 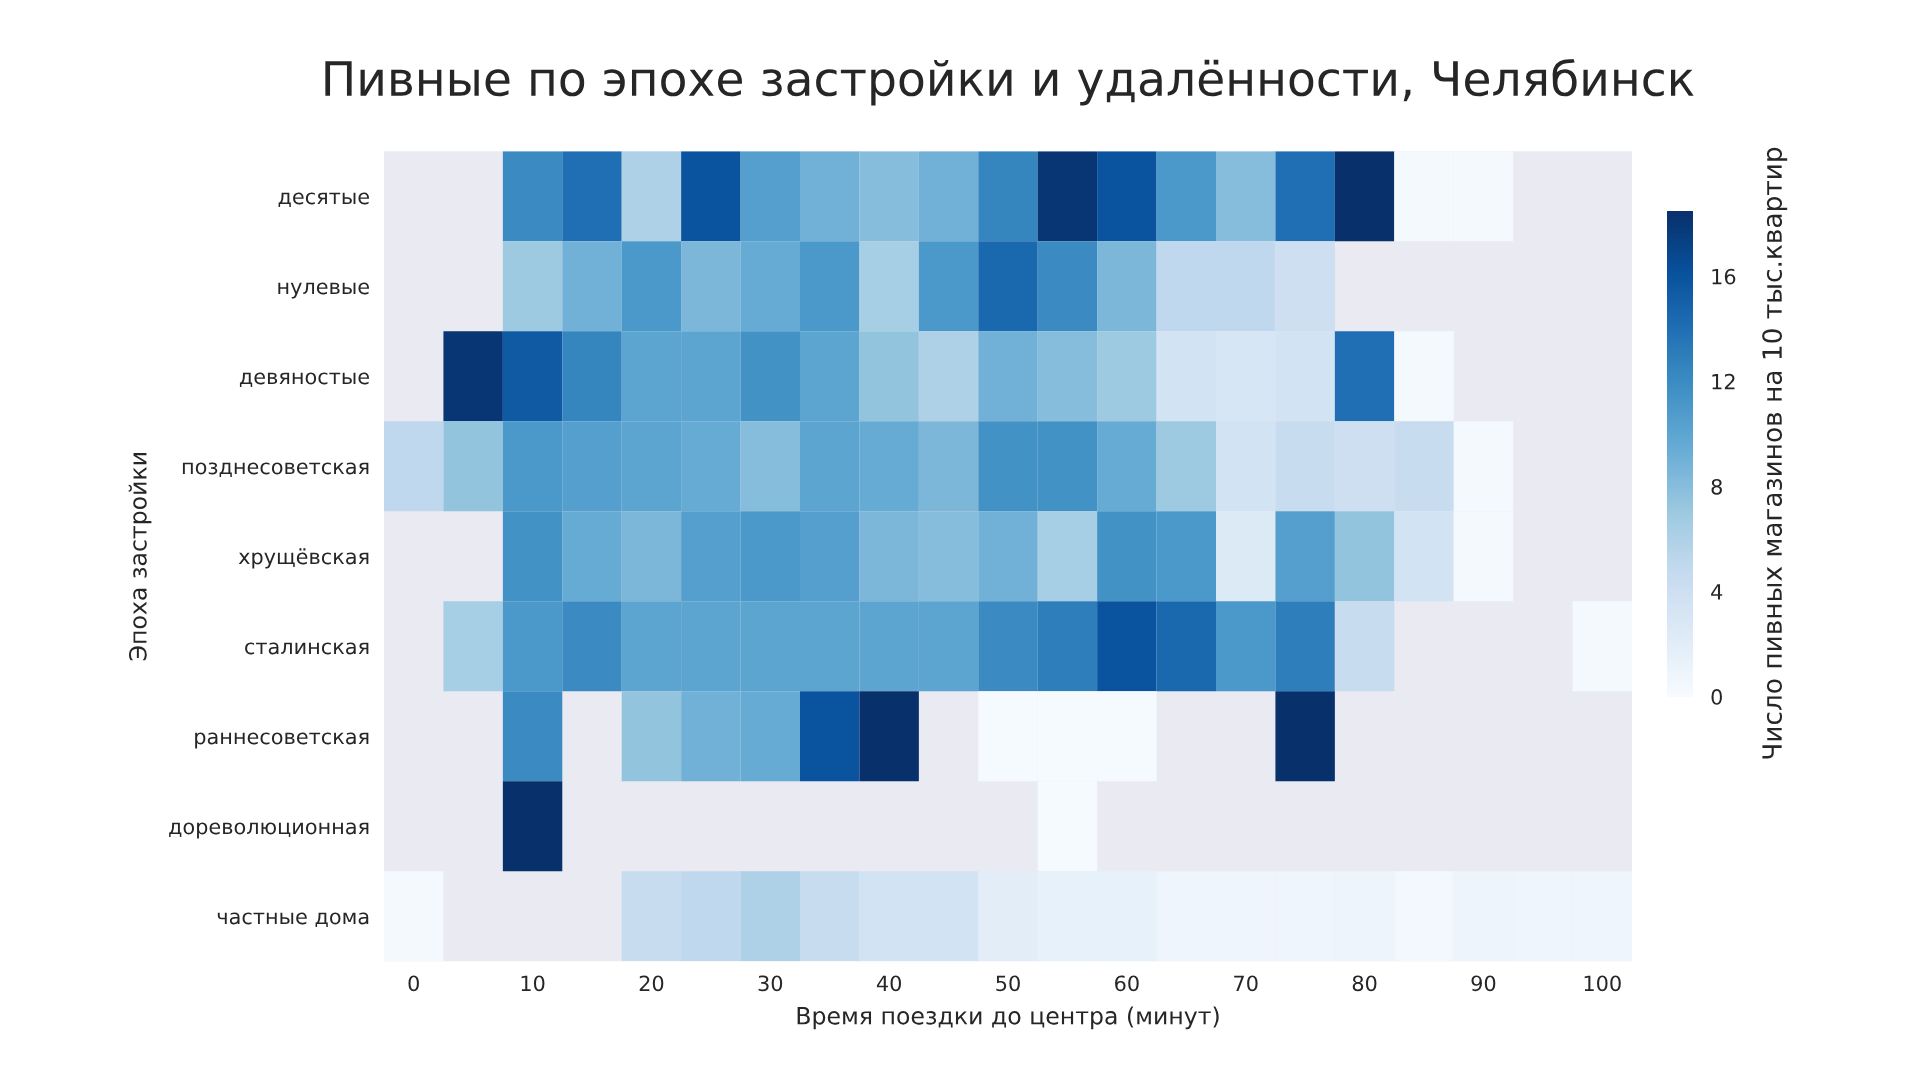 I want to click on y-tick-label: частные дома, so click(x=293, y=919).